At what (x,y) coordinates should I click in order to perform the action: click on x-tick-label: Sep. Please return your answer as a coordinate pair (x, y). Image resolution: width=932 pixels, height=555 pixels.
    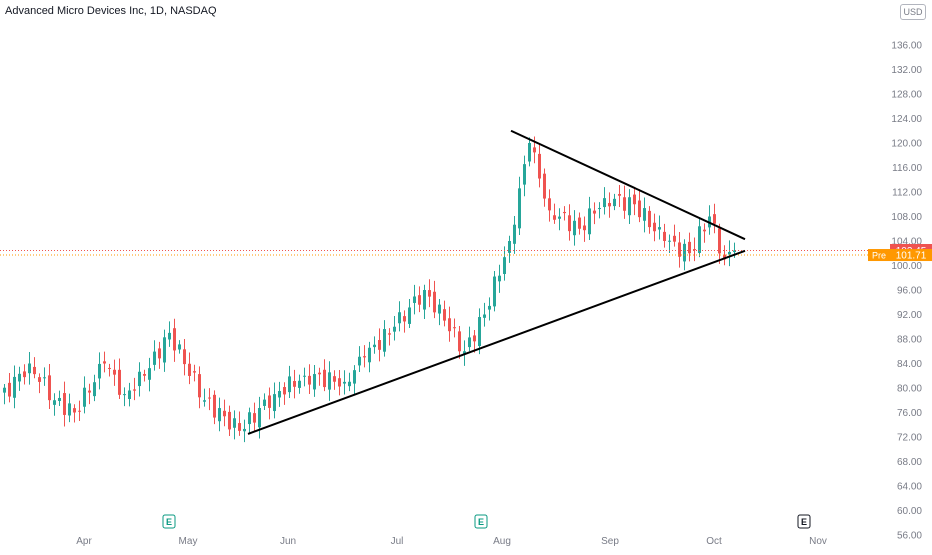
    Looking at the image, I should click on (610, 541).